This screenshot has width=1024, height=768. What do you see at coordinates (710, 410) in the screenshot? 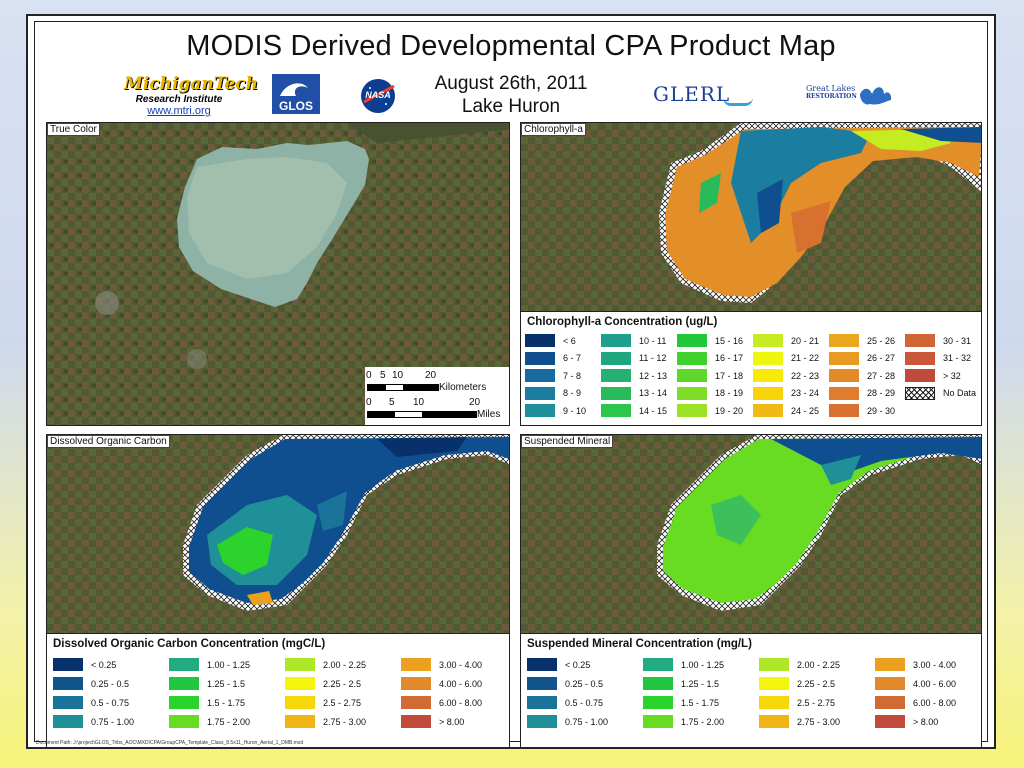
I see `legend-item: 19 - 20` at bounding box center [710, 410].